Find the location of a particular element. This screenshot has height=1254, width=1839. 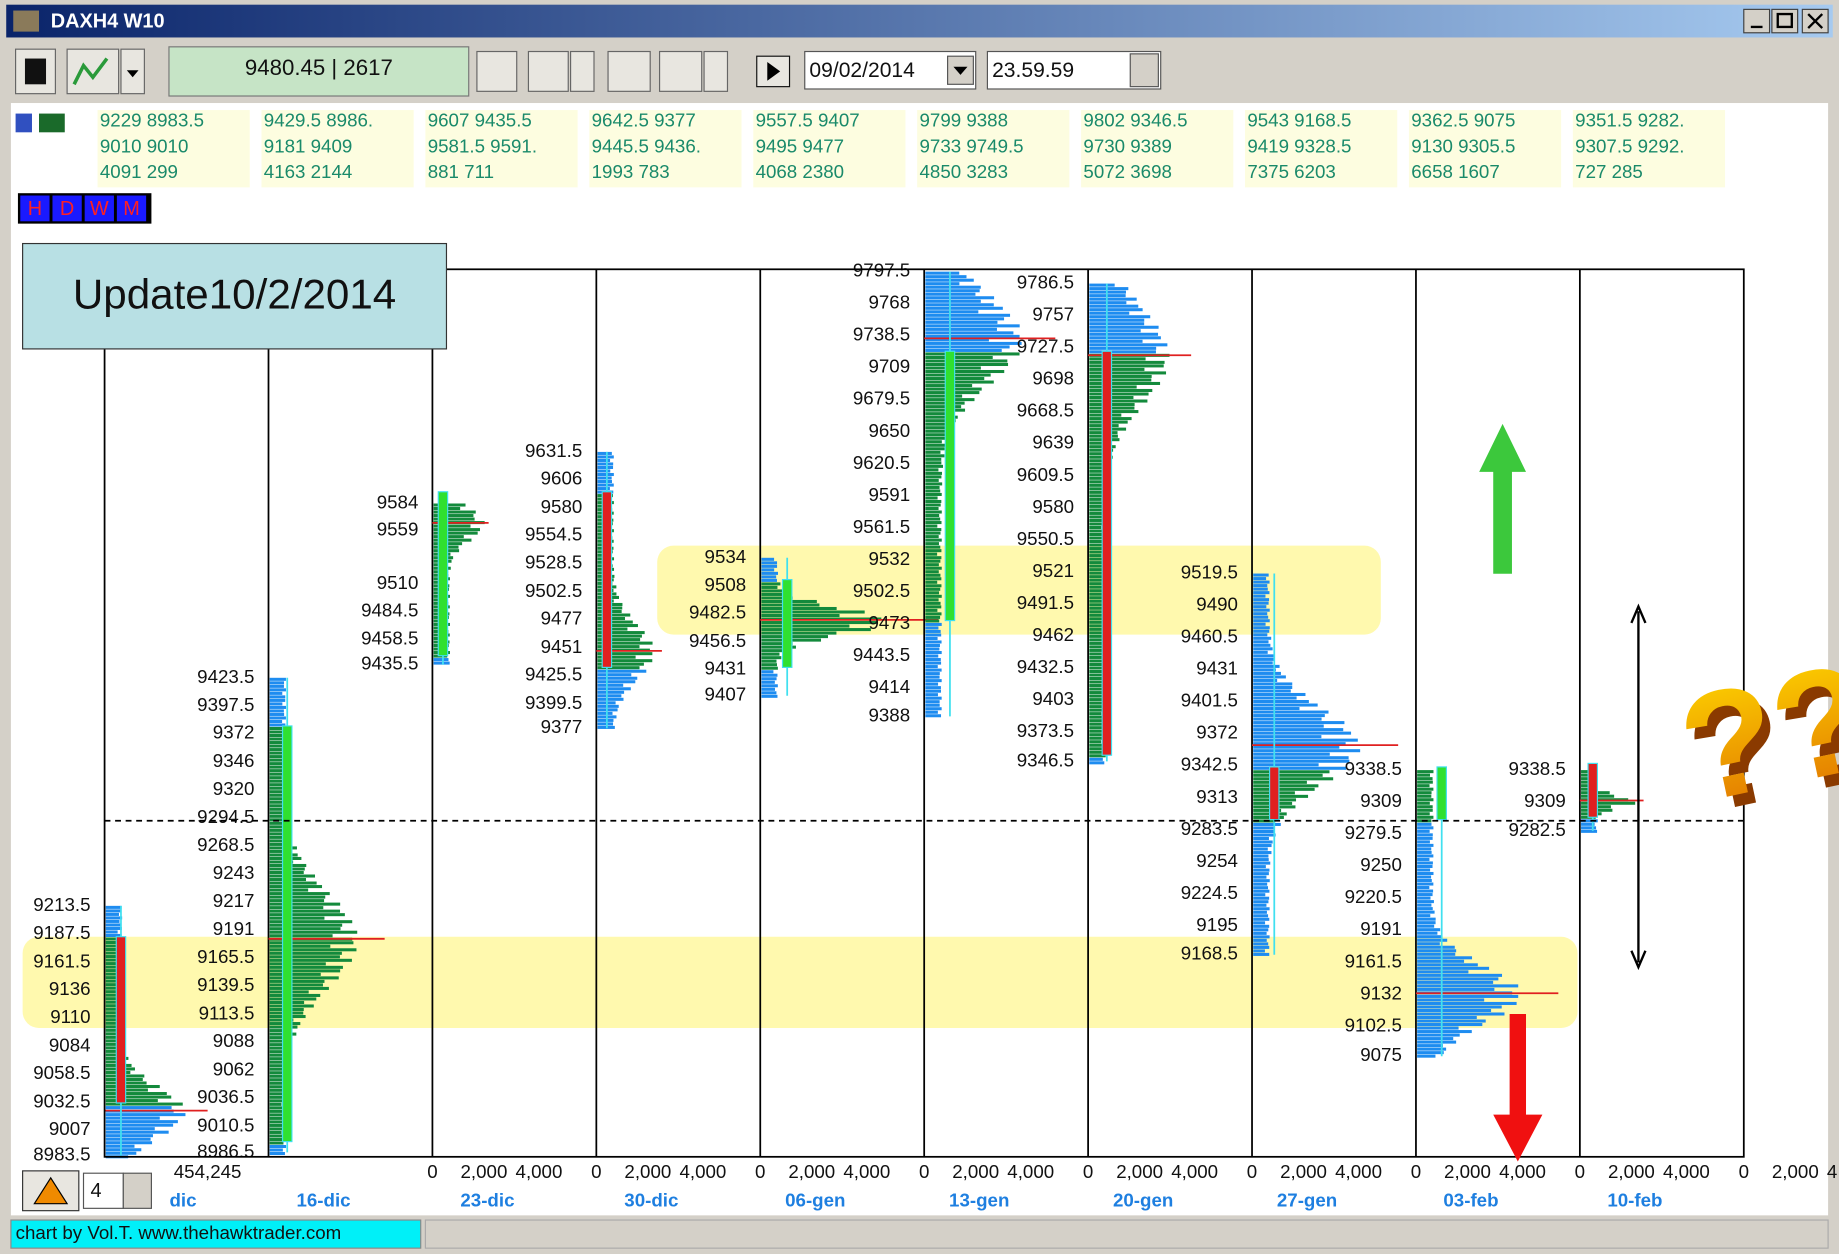

profile-button is located at coordinates (629, 71).